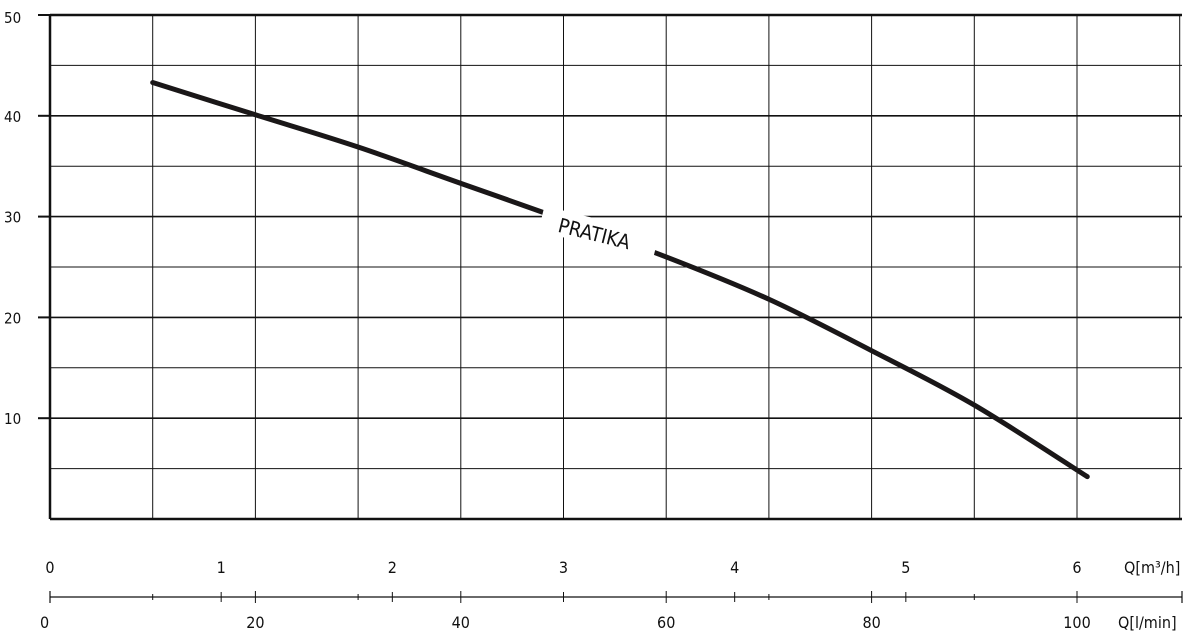 This screenshot has width=1202, height=635. I want to click on y-tick-label: 10, so click(12, 419).